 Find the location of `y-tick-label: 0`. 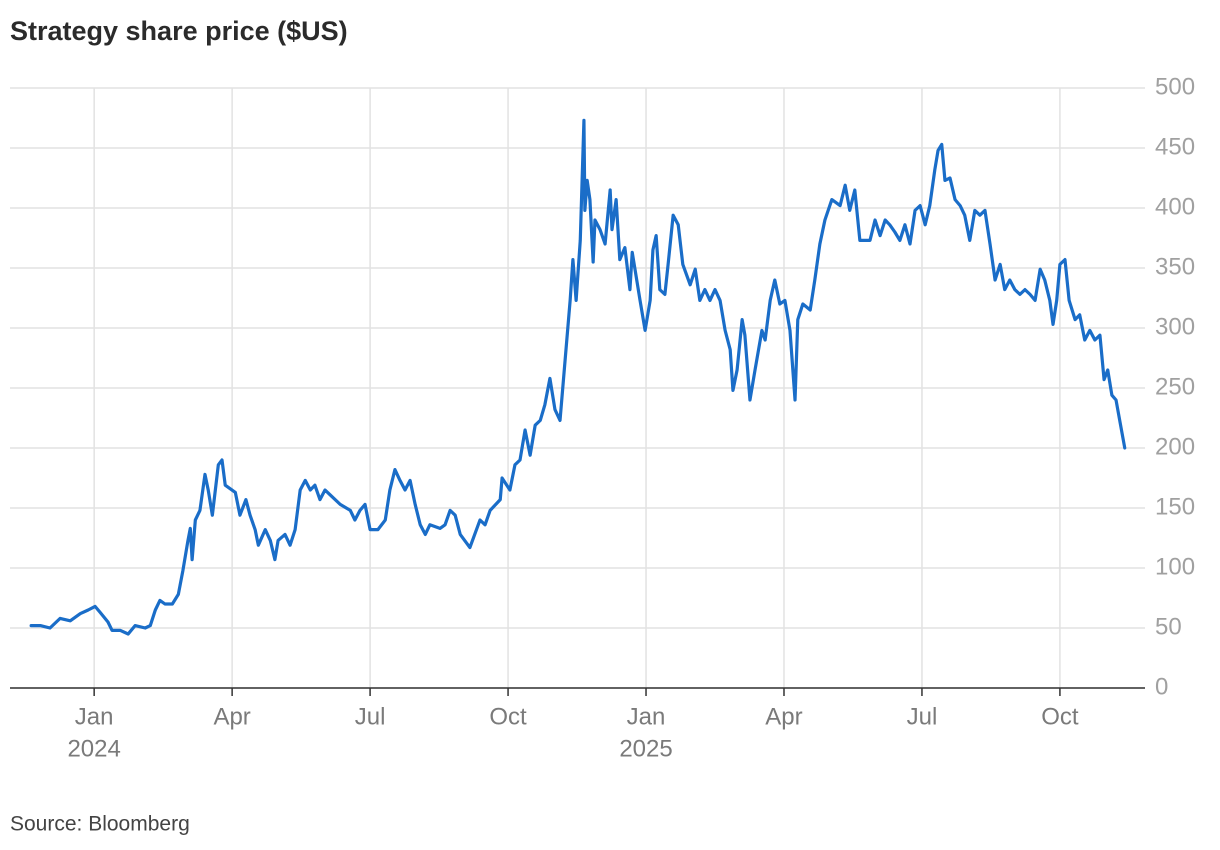

y-tick-label: 0 is located at coordinates (1161, 686).